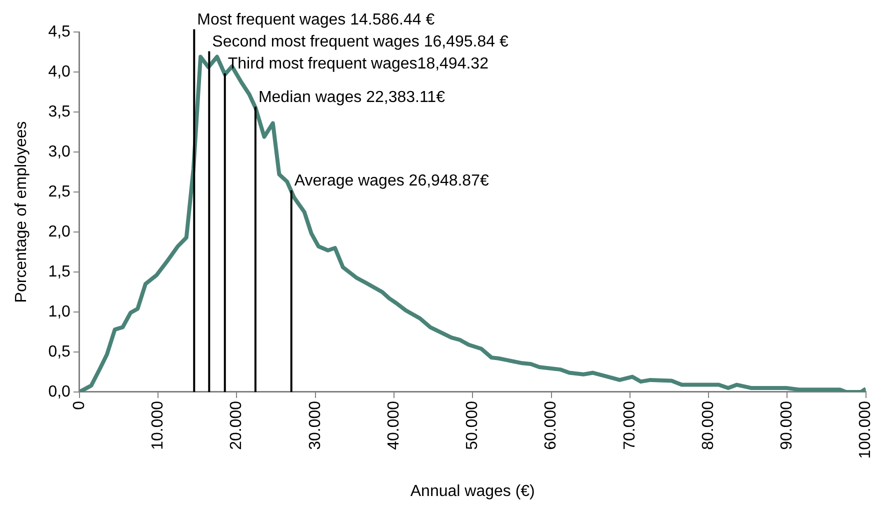  Describe the element at coordinates (59, 71) in the screenshot. I see `y-tick-label: 4,0` at that location.